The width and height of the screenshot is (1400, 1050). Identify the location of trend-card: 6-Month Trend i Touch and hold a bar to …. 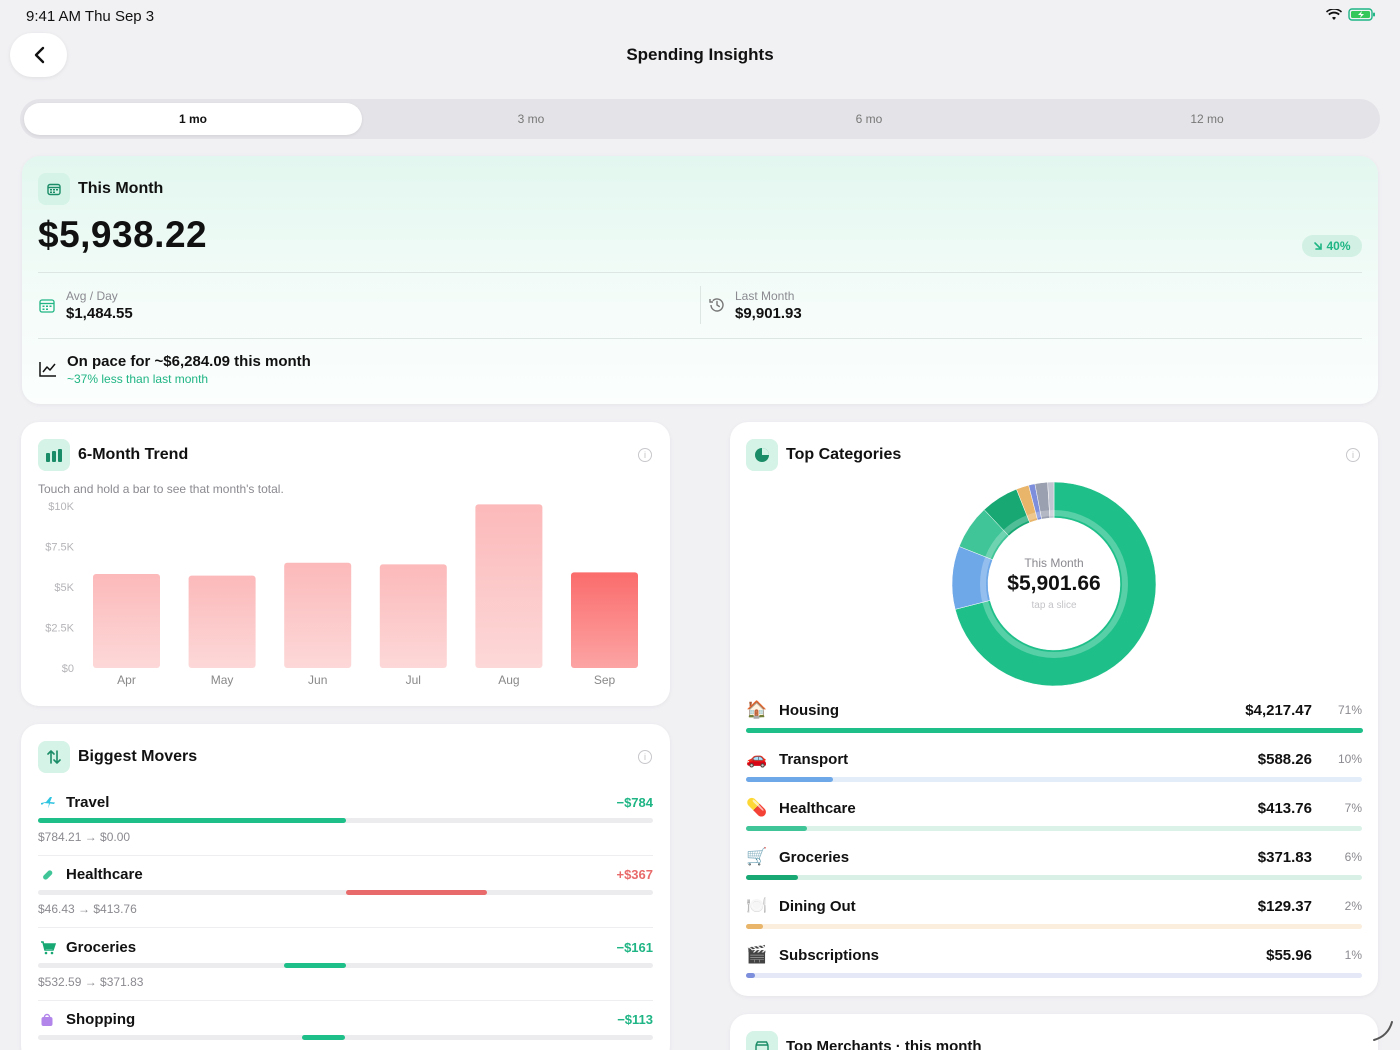
(345, 564).